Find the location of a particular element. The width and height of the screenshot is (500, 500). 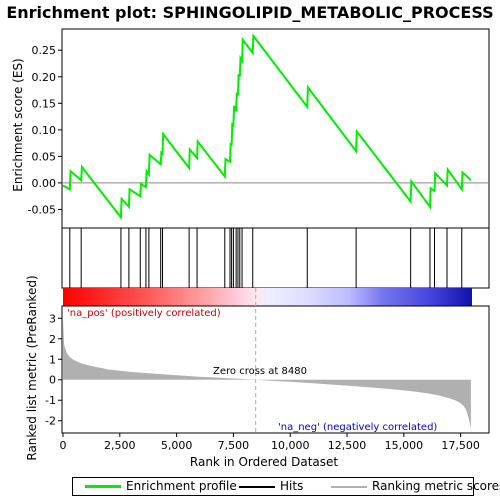

metric-y-tick-label: 2 is located at coordinates (52, 339).